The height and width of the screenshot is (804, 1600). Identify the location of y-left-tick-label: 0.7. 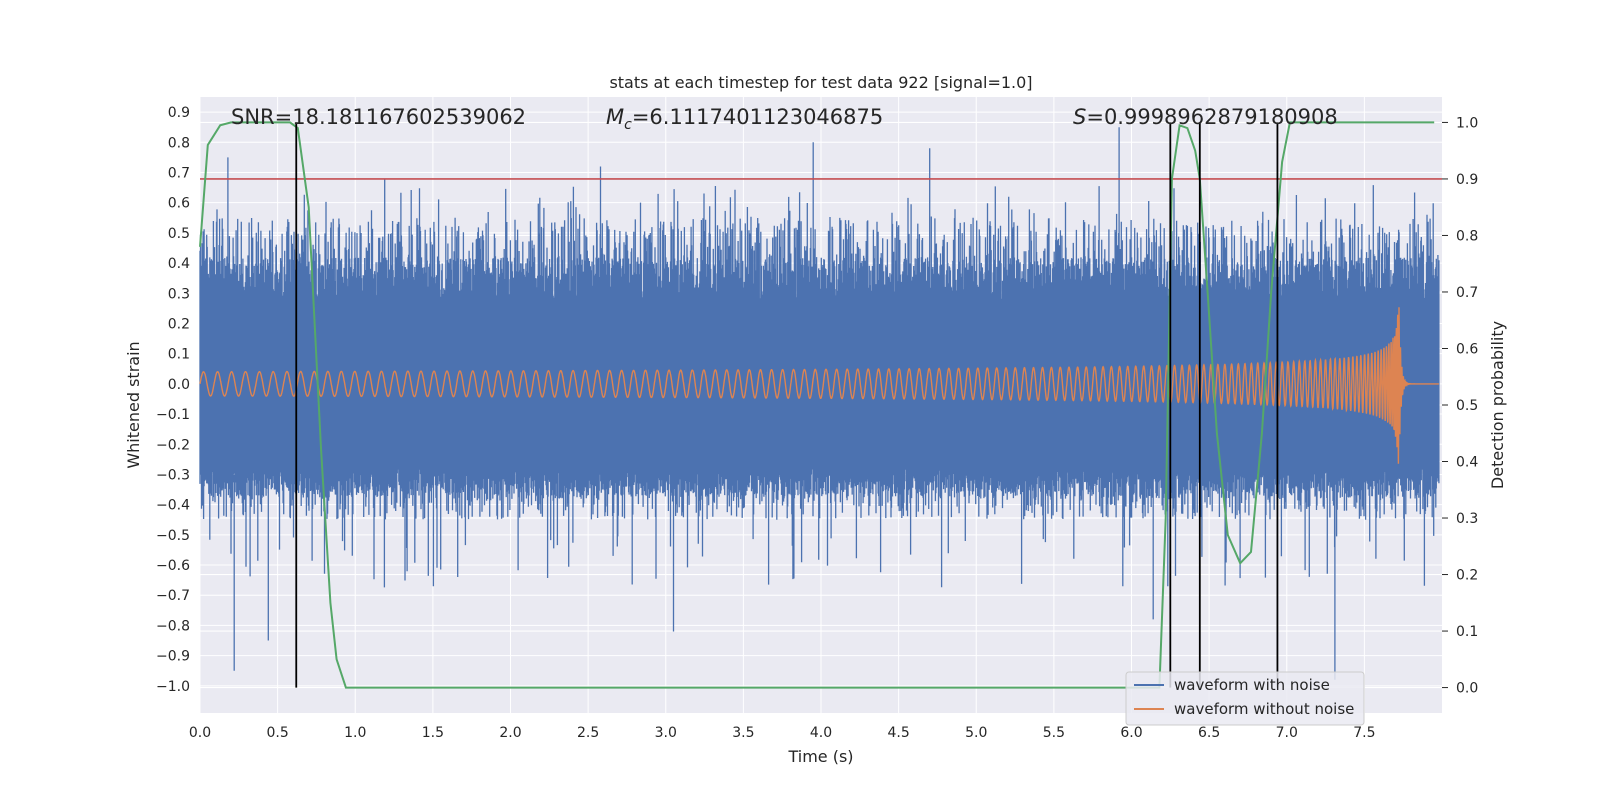
(179, 173).